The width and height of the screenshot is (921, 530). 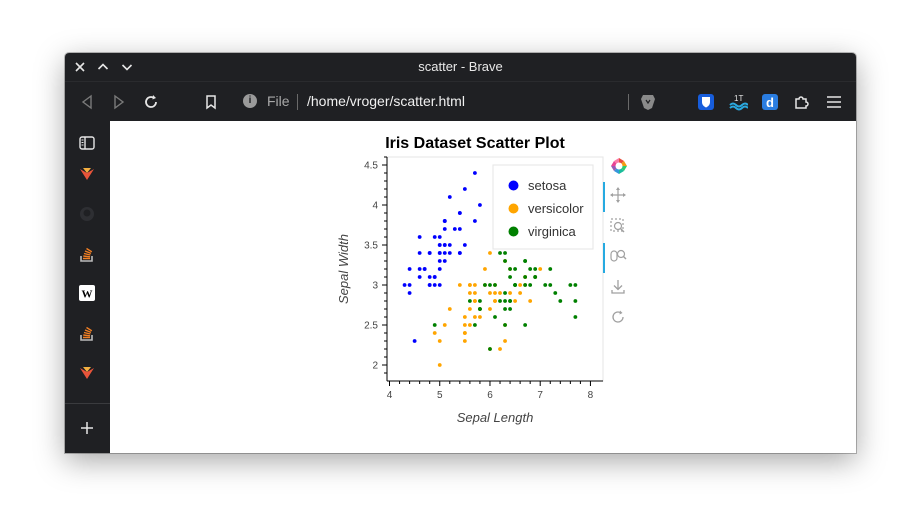 What do you see at coordinates (375, 206) in the screenshot?
I see `y-tick-label: 4` at bounding box center [375, 206].